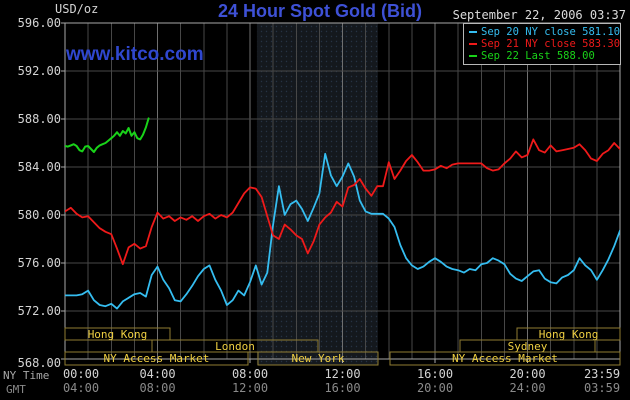  What do you see at coordinates (473, 44) in the screenshot?
I see `legend-dash-sep21` at bounding box center [473, 44].